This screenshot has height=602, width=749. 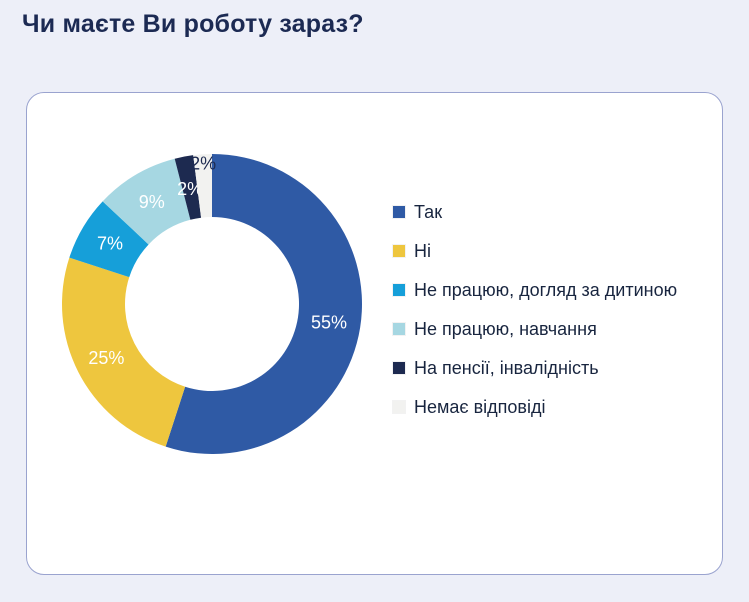 What do you see at coordinates (505, 329) in the screenshot?
I see `legend-label: Не працюю, навчання` at bounding box center [505, 329].